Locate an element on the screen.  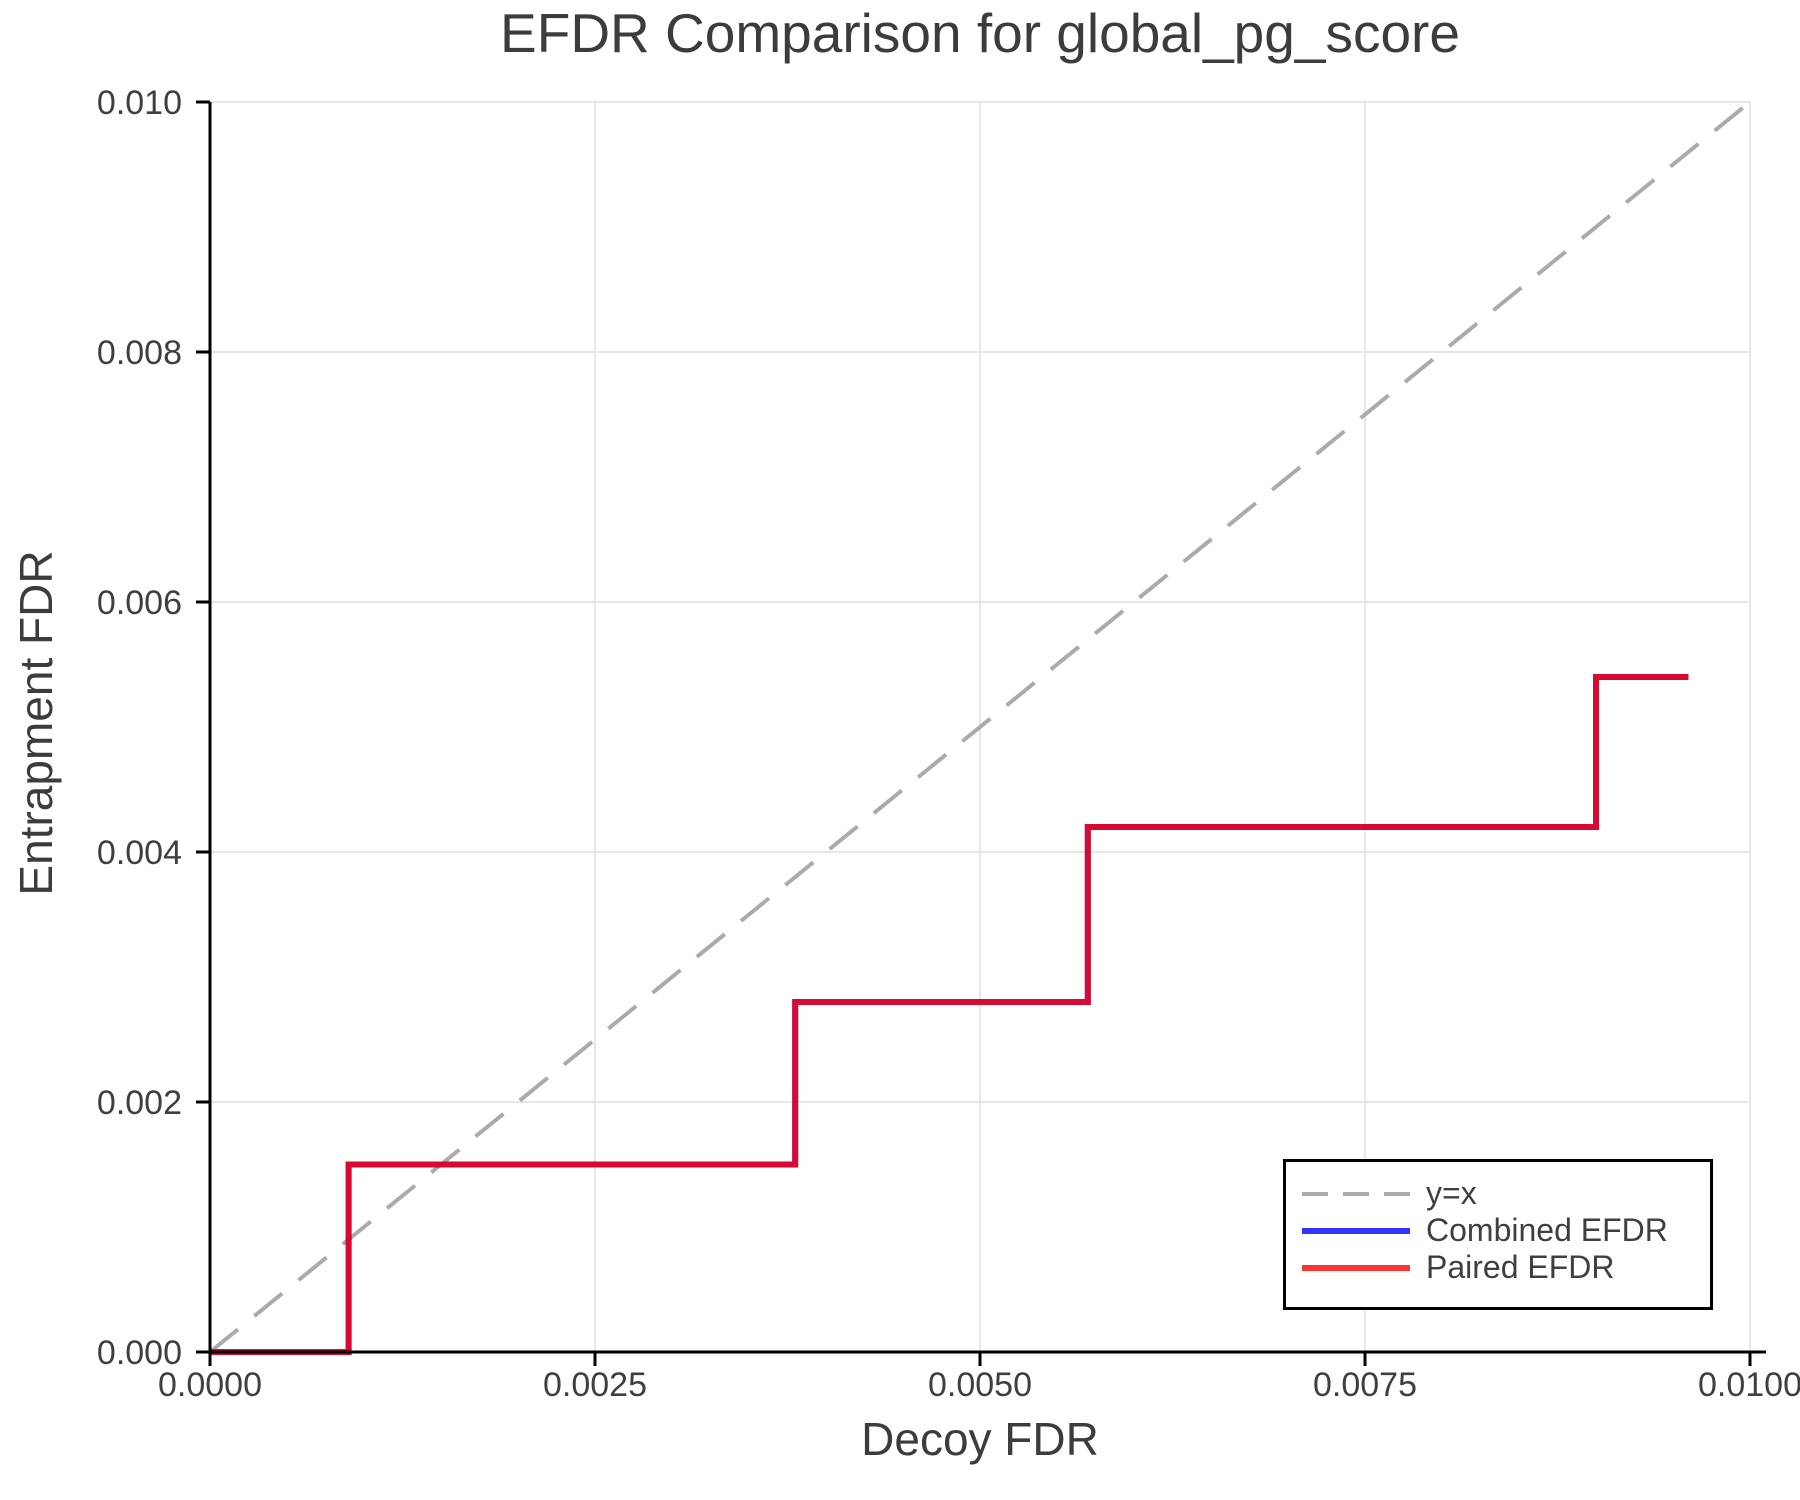
y-tick-label: 0.008 is located at coordinates (139, 353).